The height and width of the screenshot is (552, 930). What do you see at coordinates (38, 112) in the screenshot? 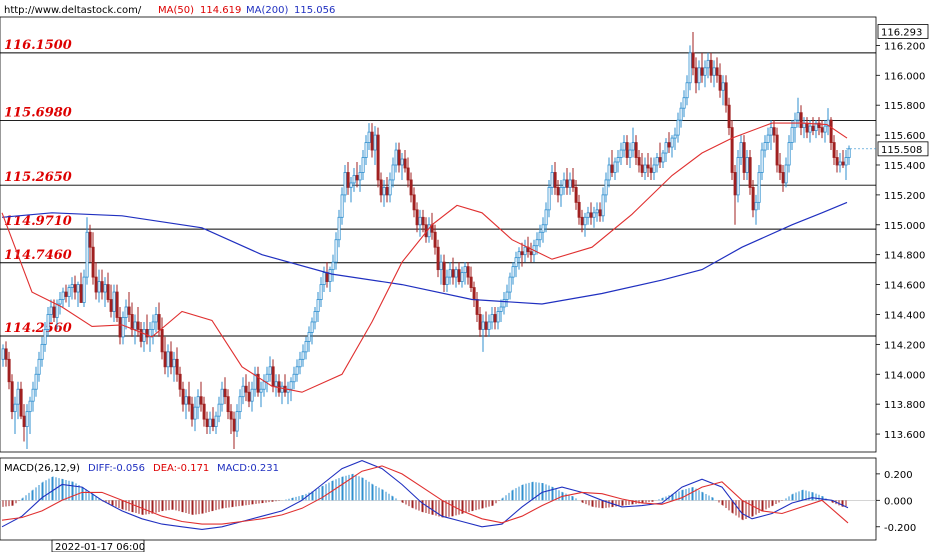
I see `level-label: 115.6980` at bounding box center [38, 112].